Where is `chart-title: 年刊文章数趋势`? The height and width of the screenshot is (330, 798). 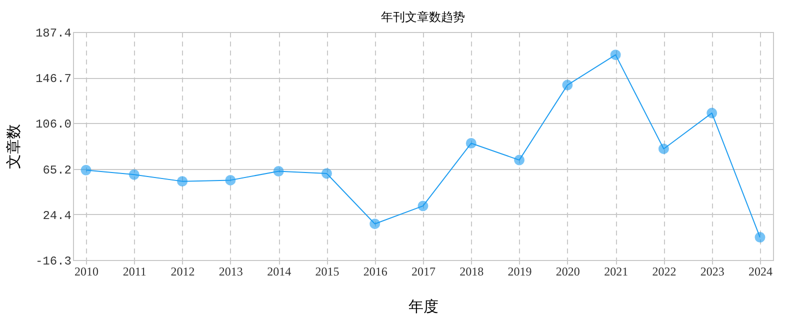
chart-title: 年刊文章数趋势 is located at coordinates (423, 17).